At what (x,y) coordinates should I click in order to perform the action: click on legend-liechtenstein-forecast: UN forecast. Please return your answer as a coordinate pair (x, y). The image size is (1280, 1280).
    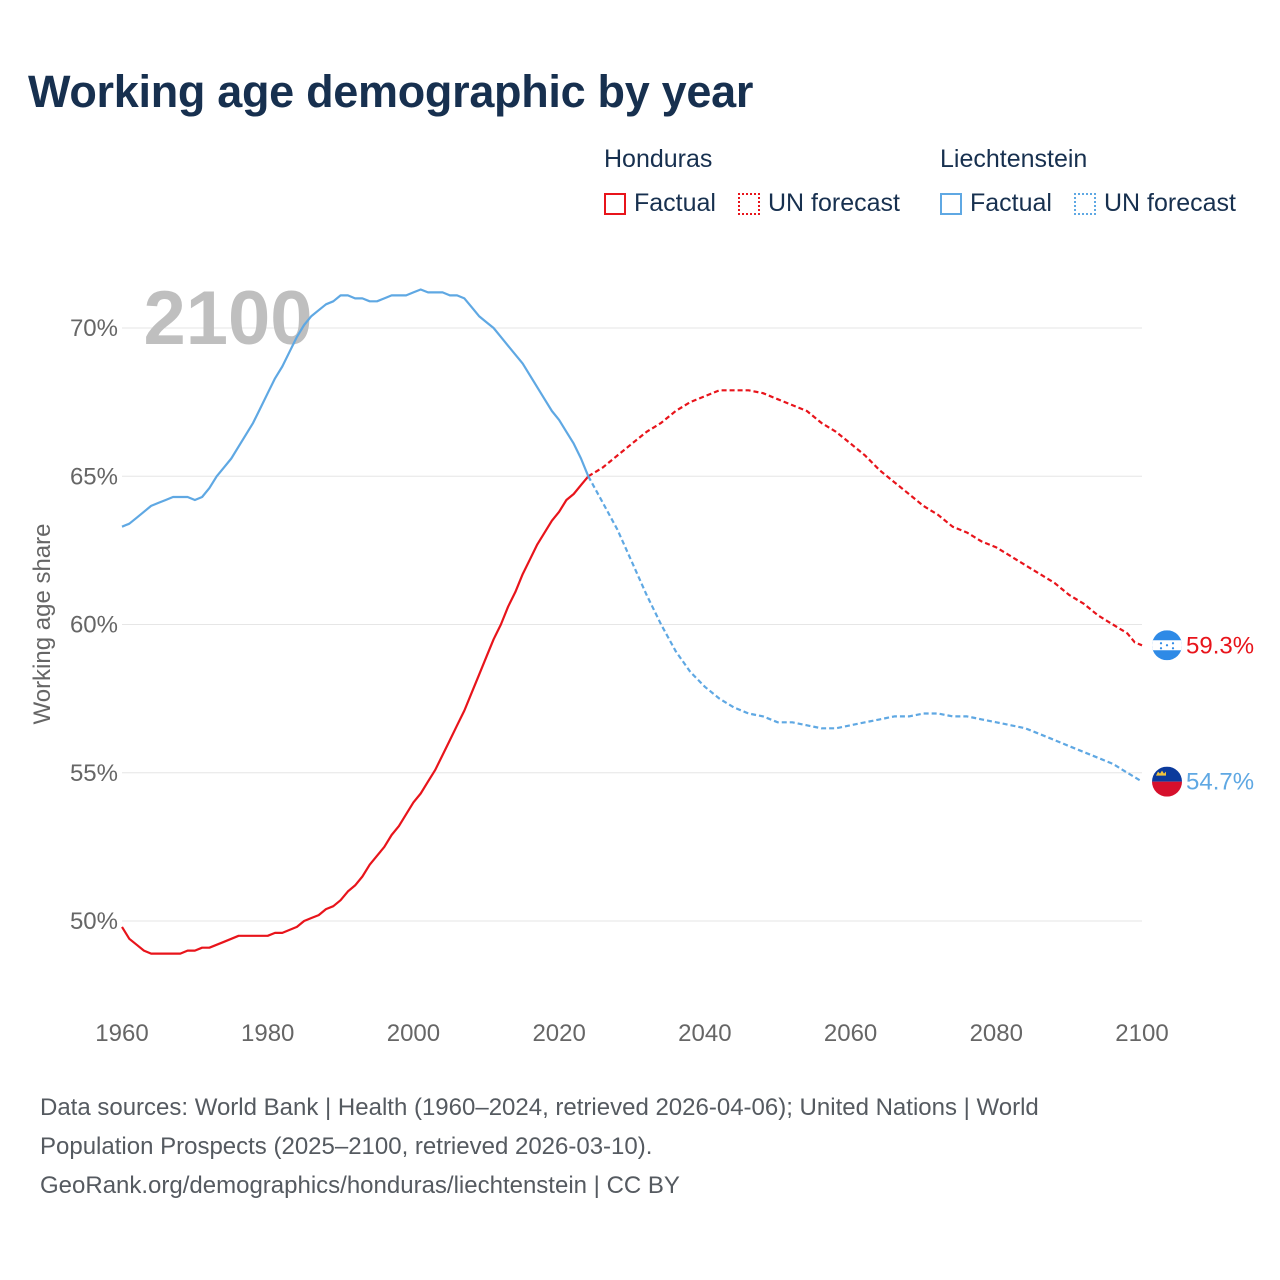
    Looking at the image, I should click on (1155, 203).